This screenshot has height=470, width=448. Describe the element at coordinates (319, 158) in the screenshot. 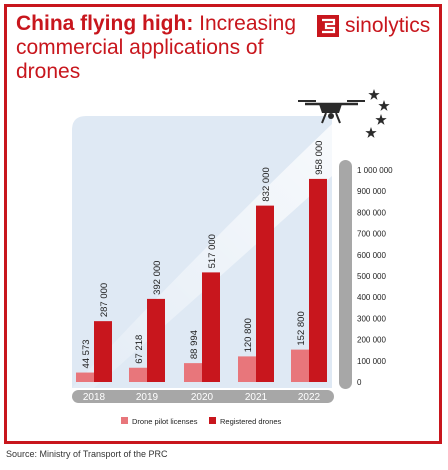

I see `data-label: 958 000` at that location.